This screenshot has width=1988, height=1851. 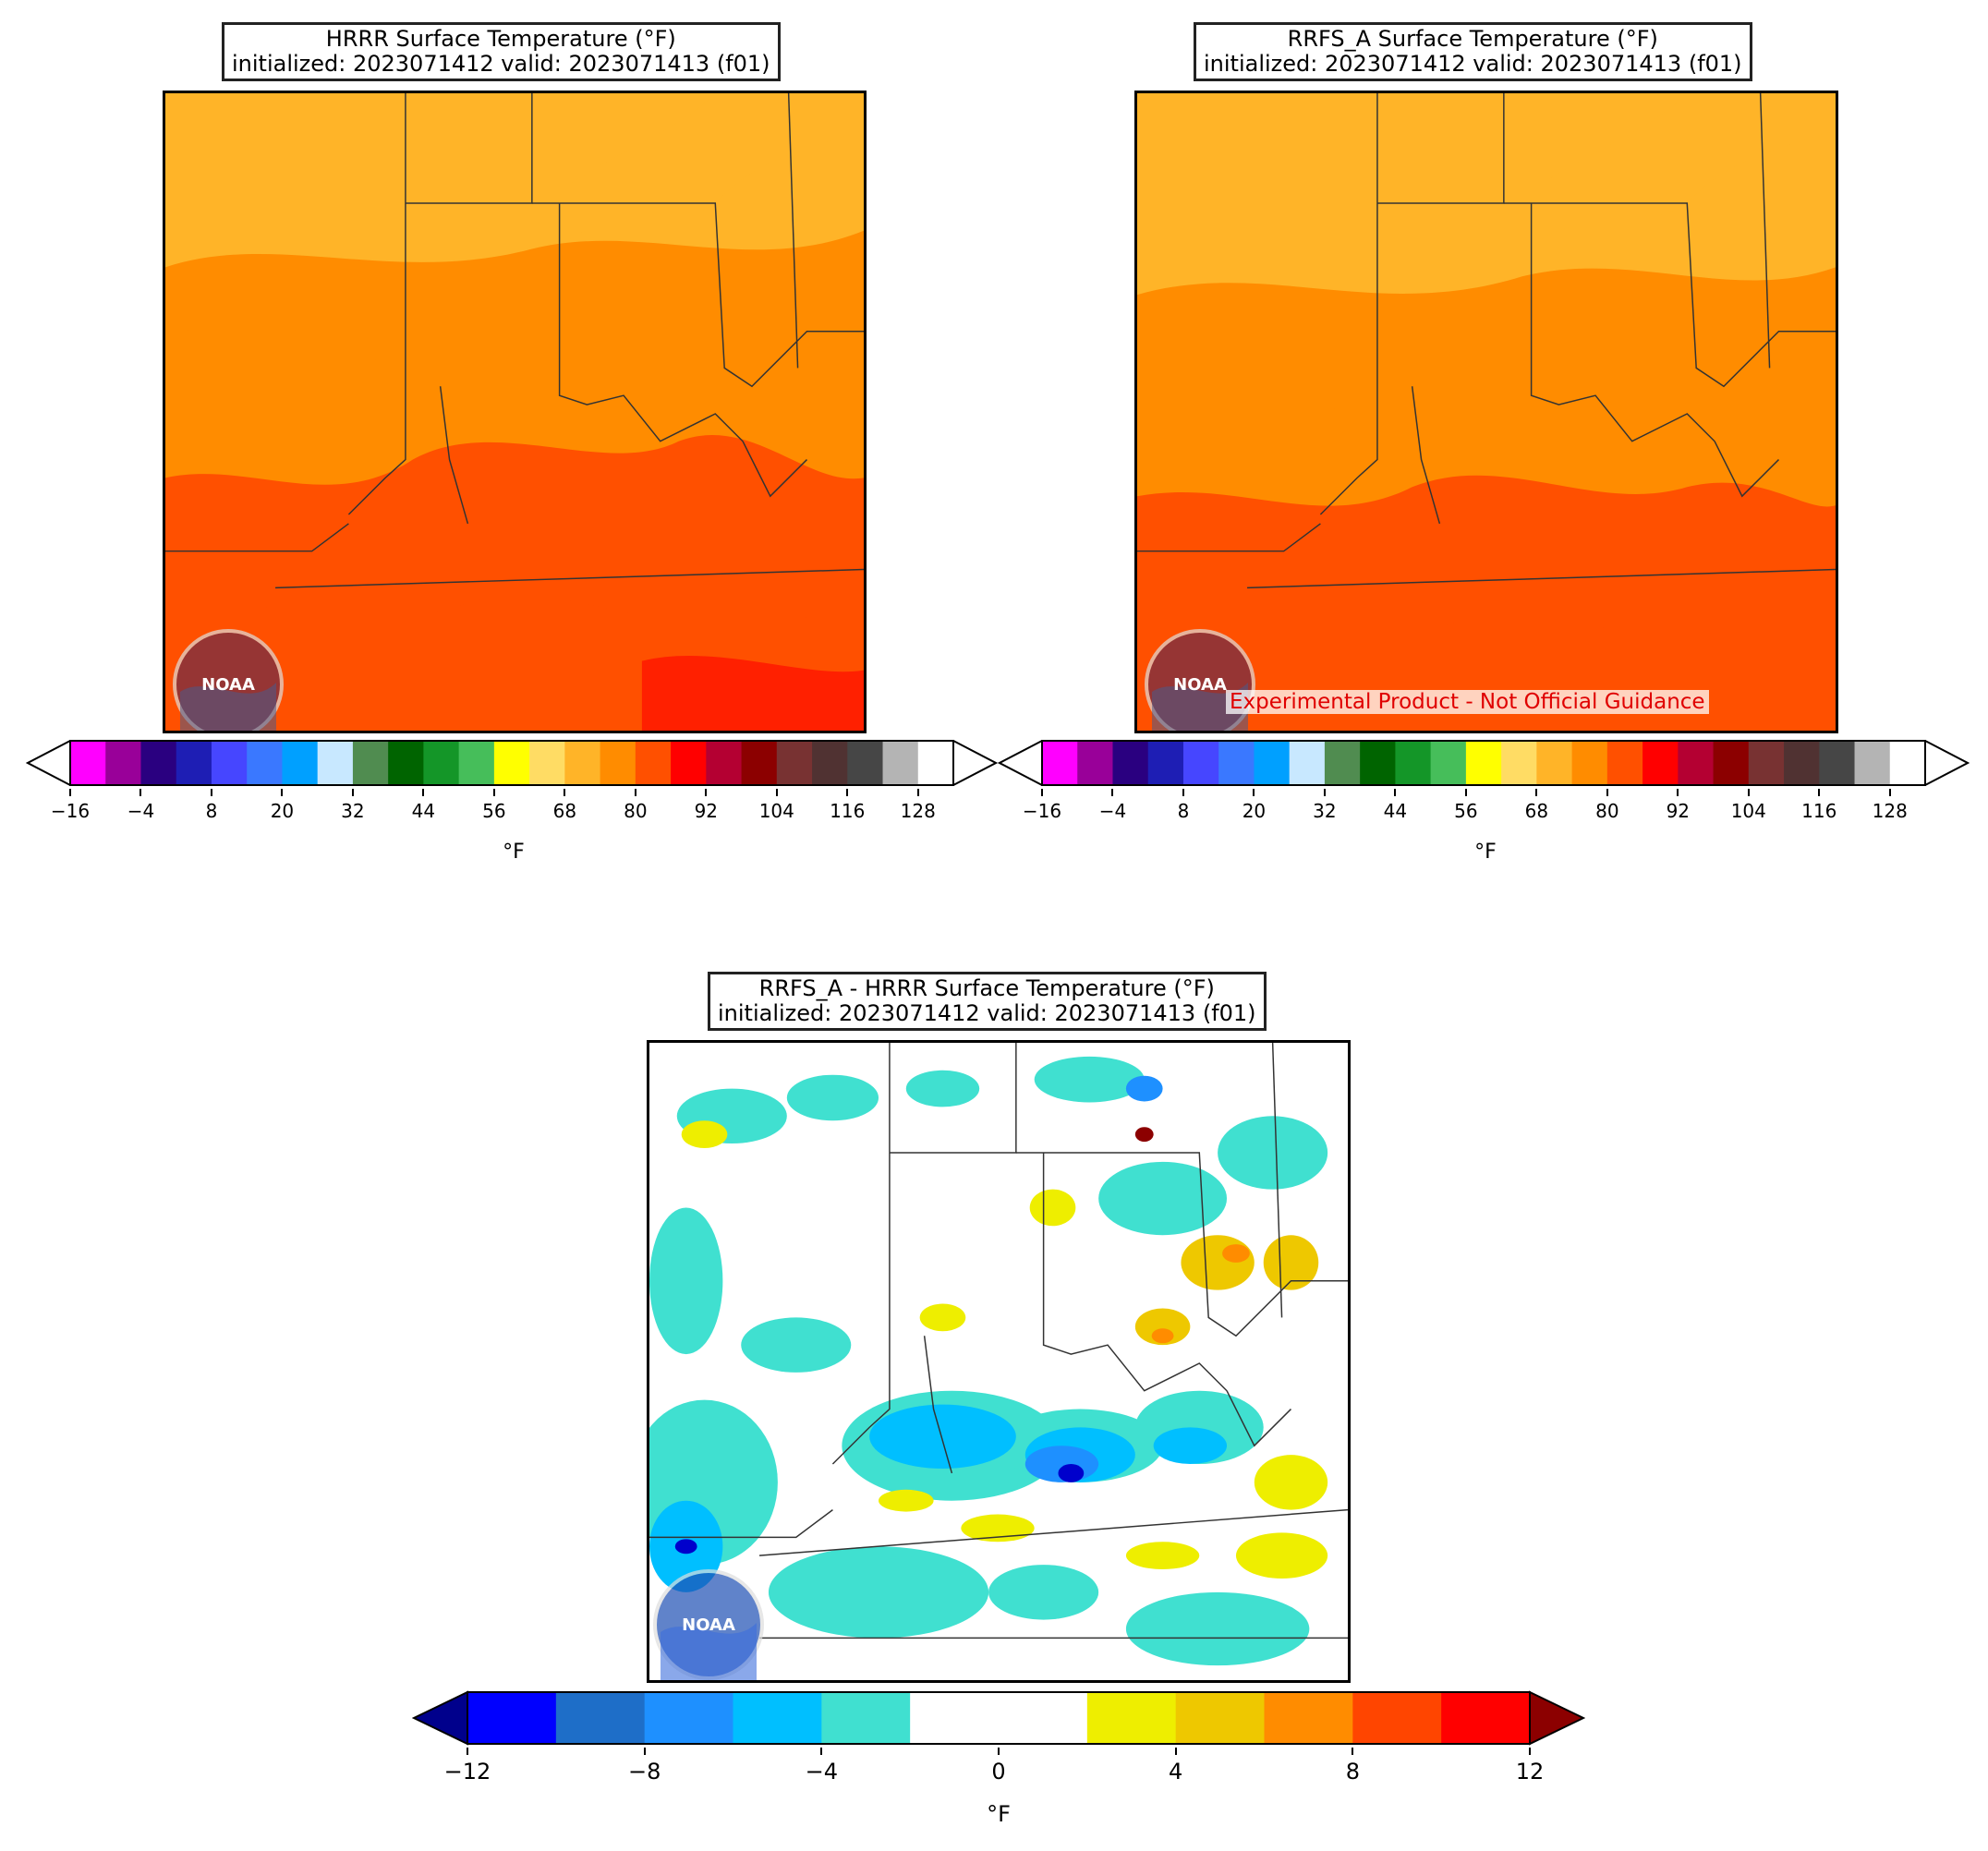 What do you see at coordinates (776, 811) in the screenshot?
I see `colorbar-tick-label: 104` at bounding box center [776, 811].